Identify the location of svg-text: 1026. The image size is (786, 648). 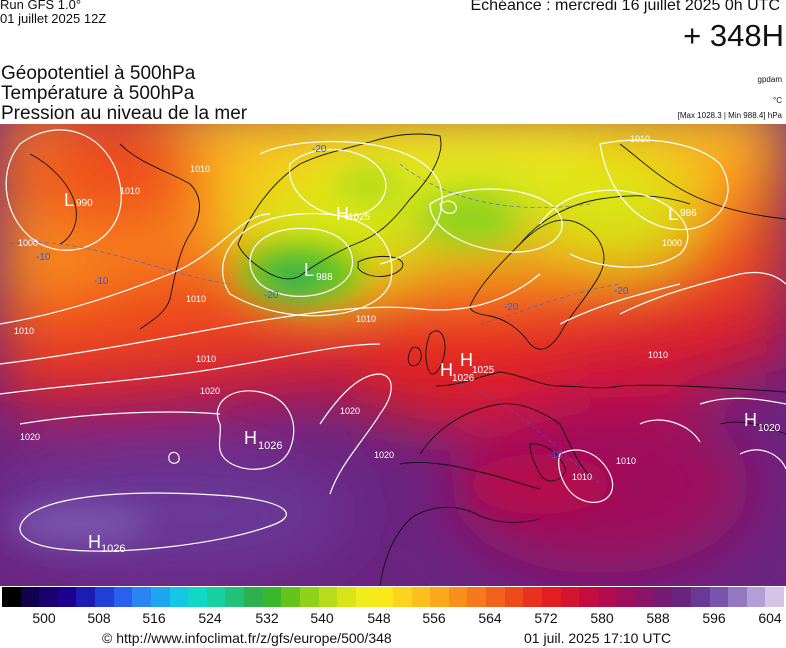
(270, 446).